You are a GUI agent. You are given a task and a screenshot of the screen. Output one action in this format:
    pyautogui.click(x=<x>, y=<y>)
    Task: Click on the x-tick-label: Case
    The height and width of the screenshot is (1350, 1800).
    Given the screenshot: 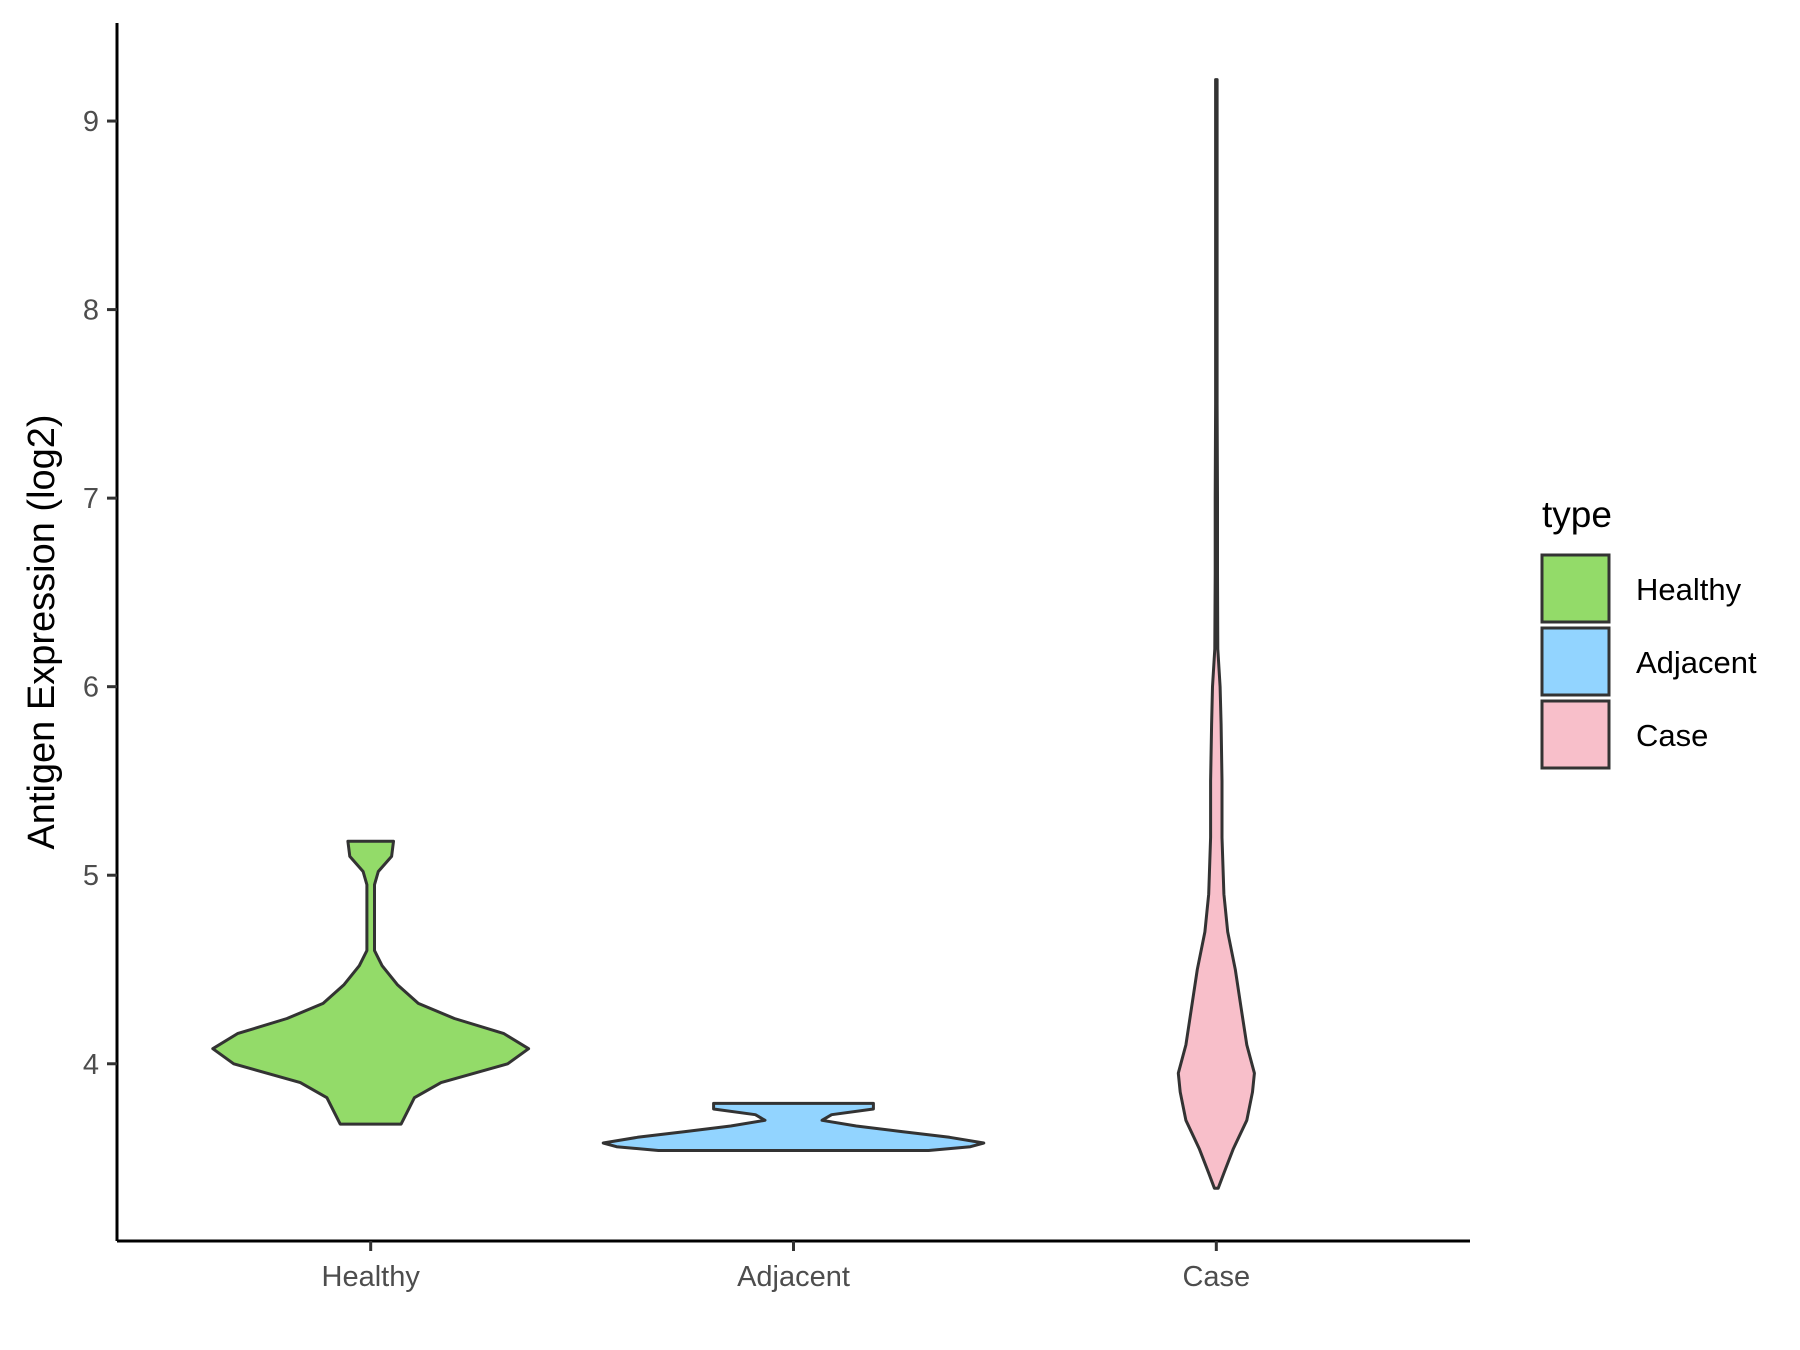 What is the action you would take?
    pyautogui.click(x=1216, y=1277)
    